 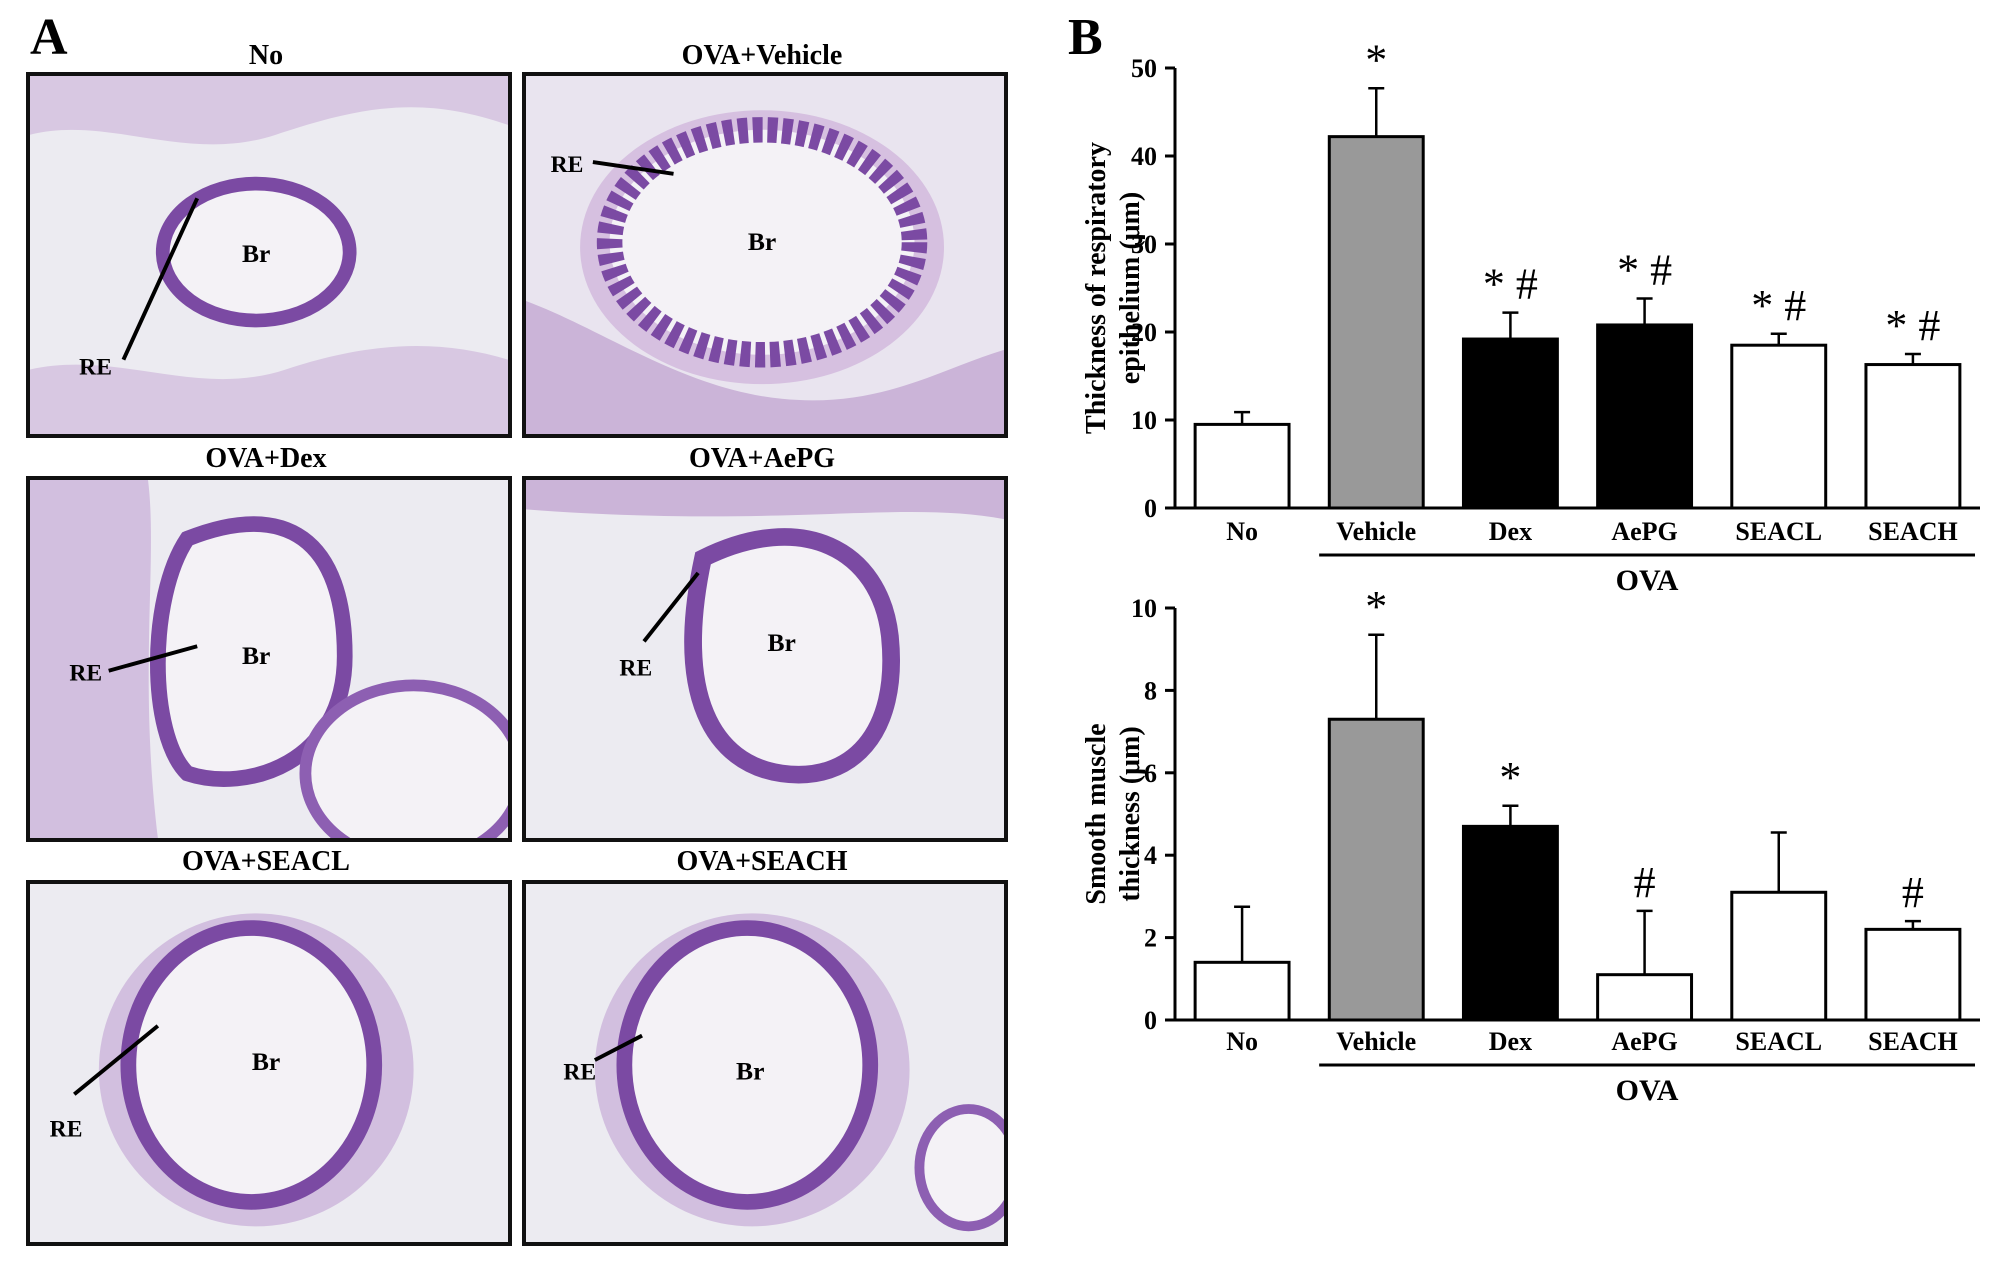 I want to click on y-tick-label: 50, so click(x=1144, y=68).